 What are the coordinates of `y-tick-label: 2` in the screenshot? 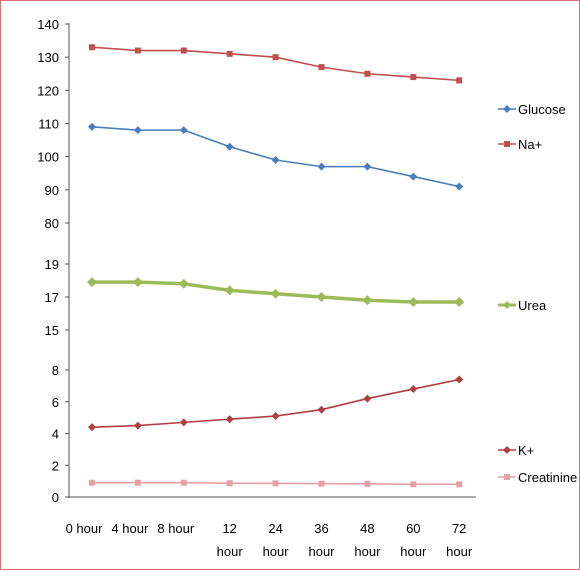 It's located at (55, 465).